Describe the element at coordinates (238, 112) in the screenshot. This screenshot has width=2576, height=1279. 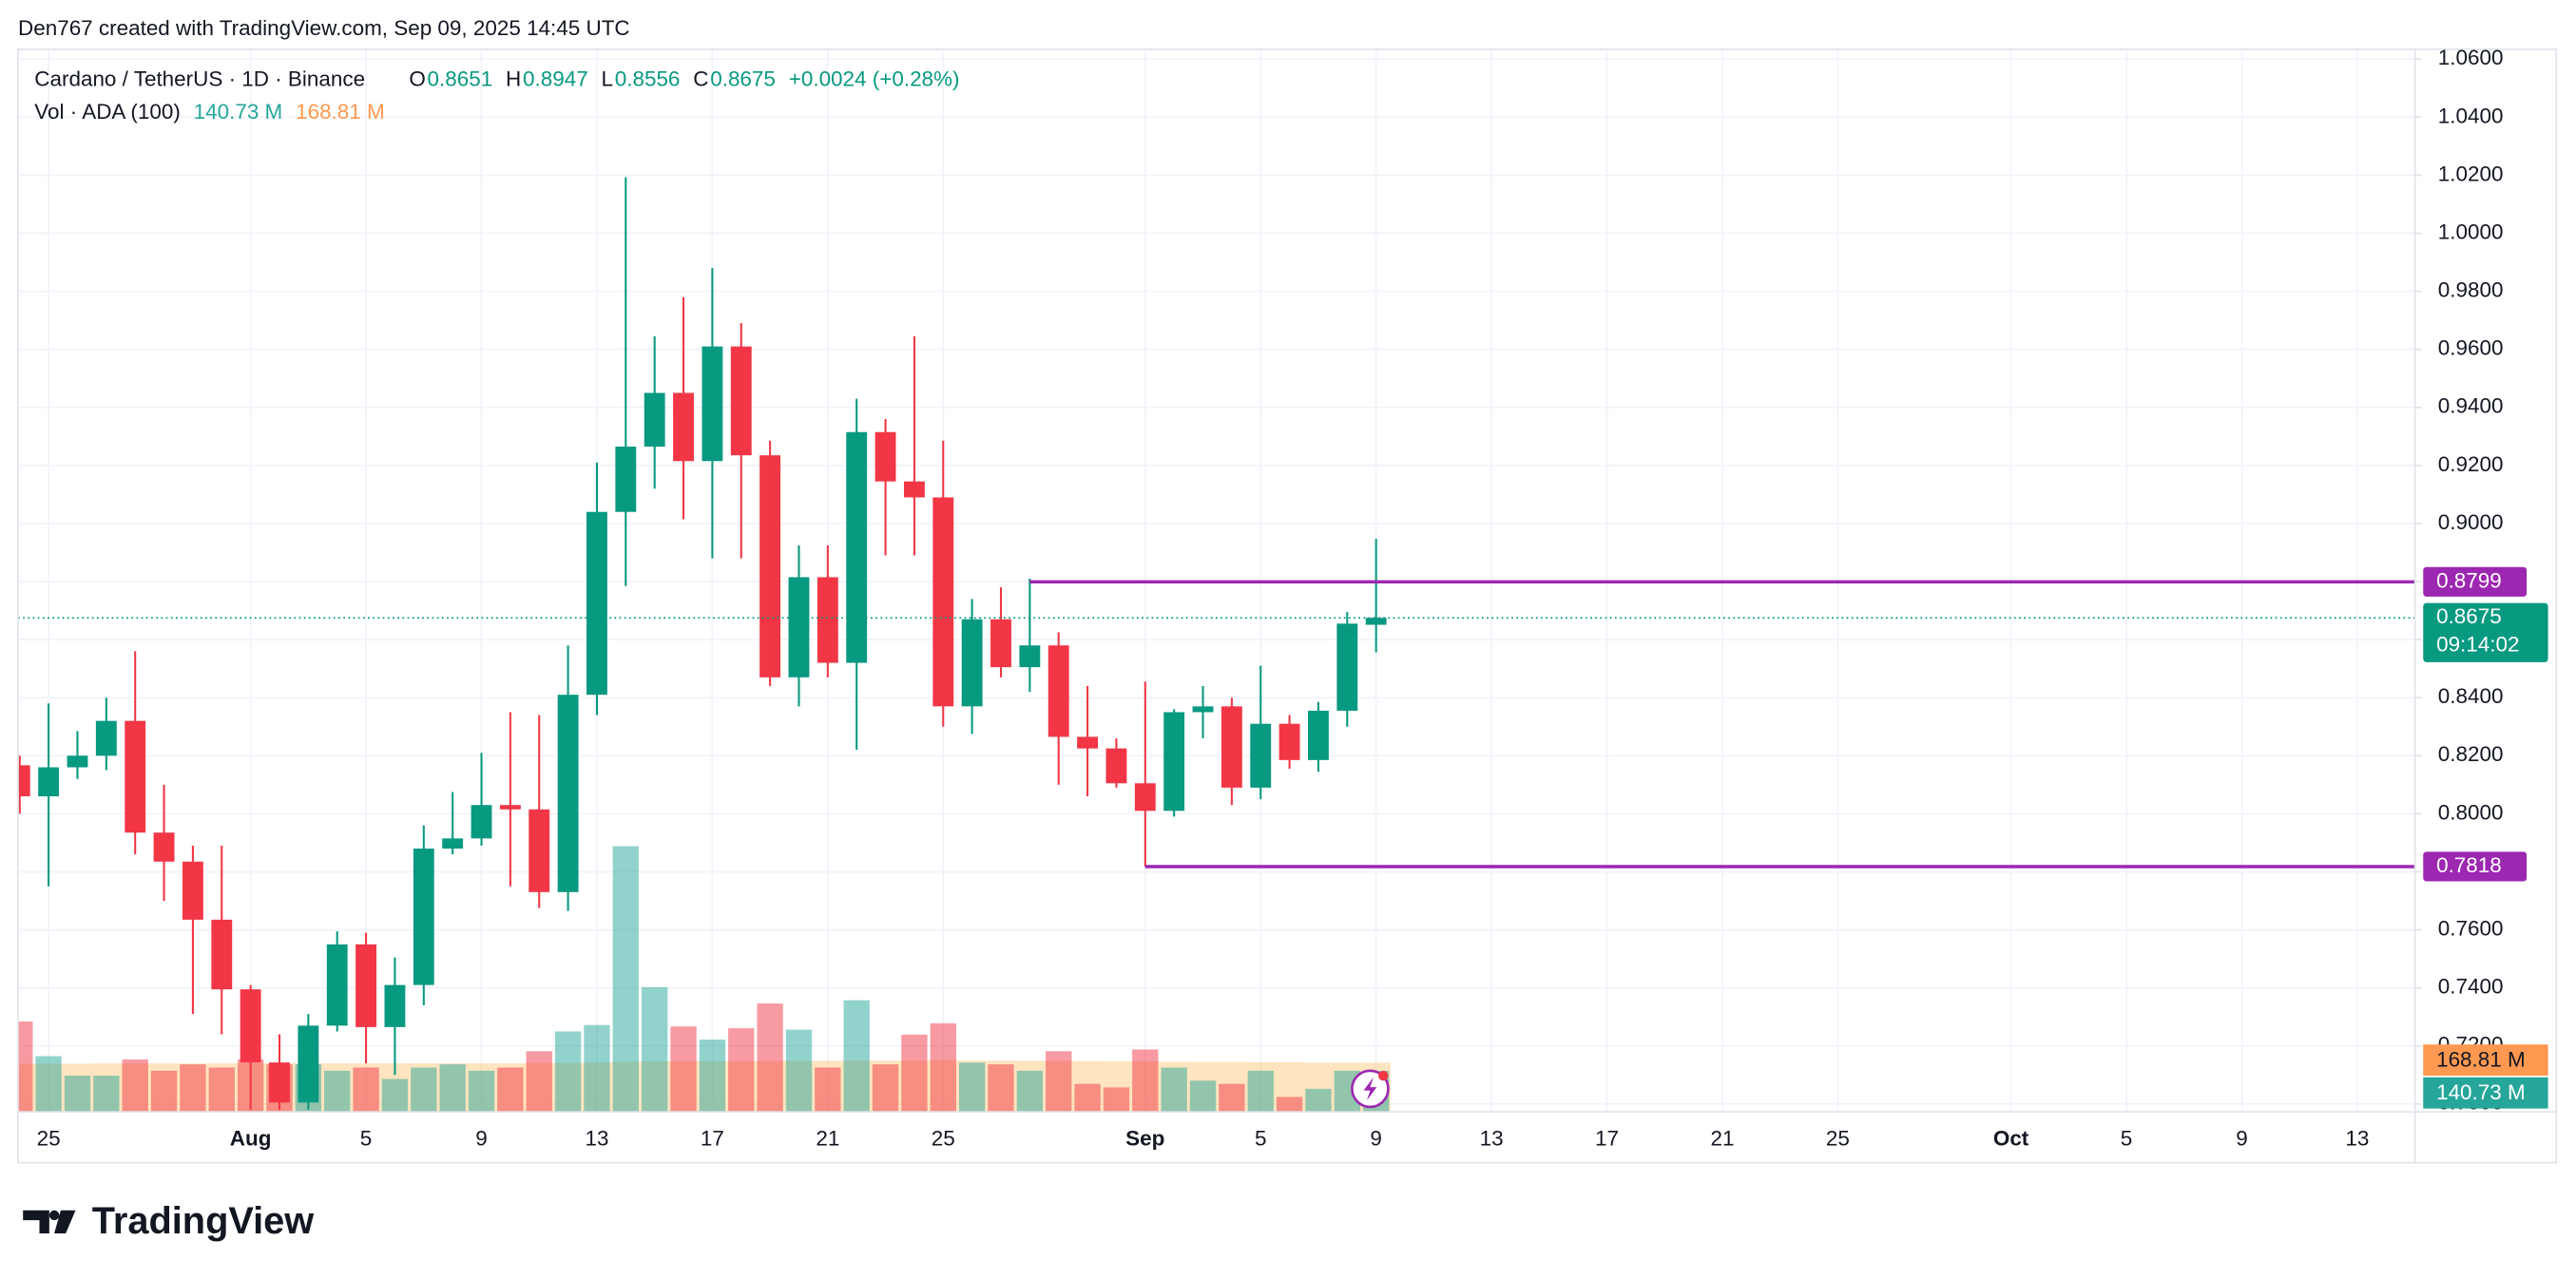
I see `volume-value: 140.73 M` at that location.